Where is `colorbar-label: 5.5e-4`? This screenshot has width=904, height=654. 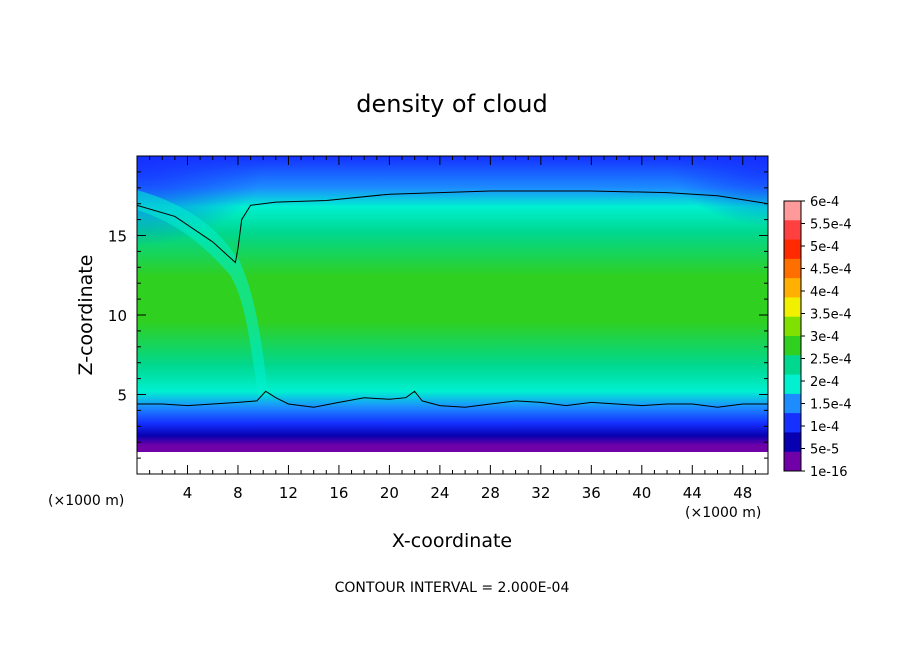 colorbar-label: 5.5e-4 is located at coordinates (831, 225).